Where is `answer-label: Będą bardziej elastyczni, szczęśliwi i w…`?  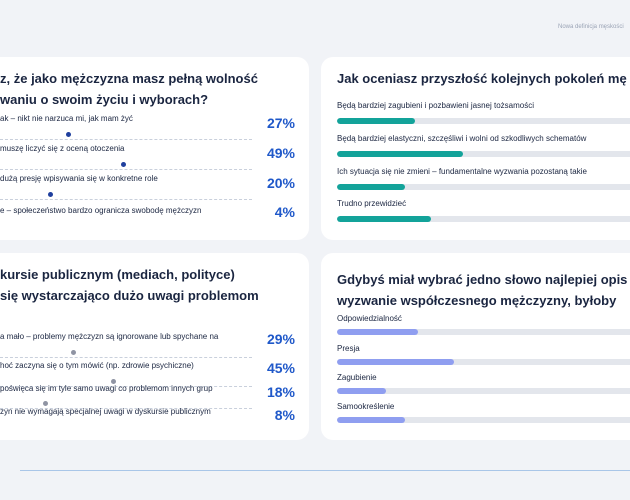 answer-label: Będą bardziej elastyczni, szczęśliwi i w… is located at coordinates (462, 138).